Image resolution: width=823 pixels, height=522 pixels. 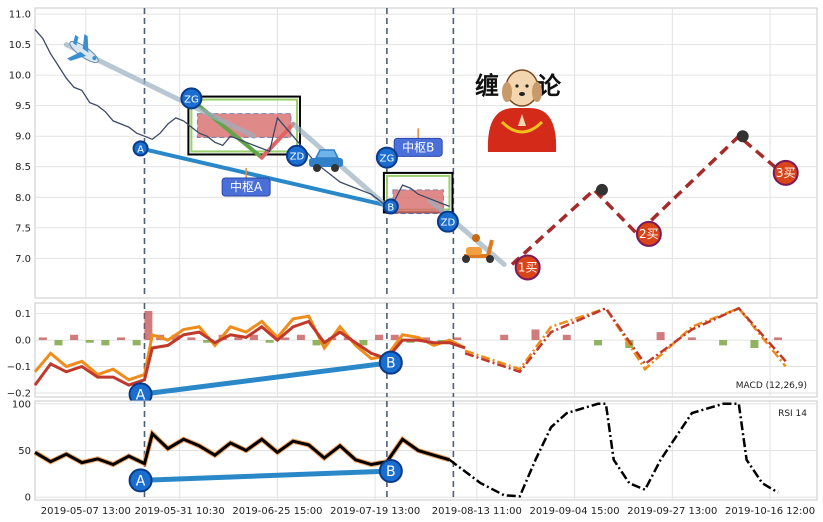 What do you see at coordinates (21, 404) in the screenshot?
I see `y-tick-label: 100` at bounding box center [21, 404].